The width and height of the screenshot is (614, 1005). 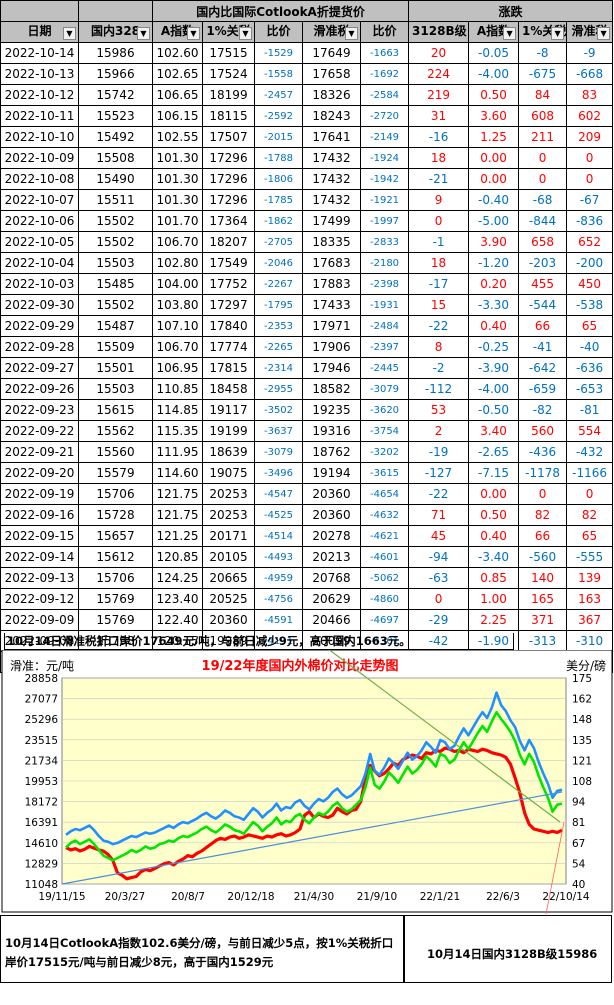 I want to click on table-cell: 102.80, so click(x=177, y=263).